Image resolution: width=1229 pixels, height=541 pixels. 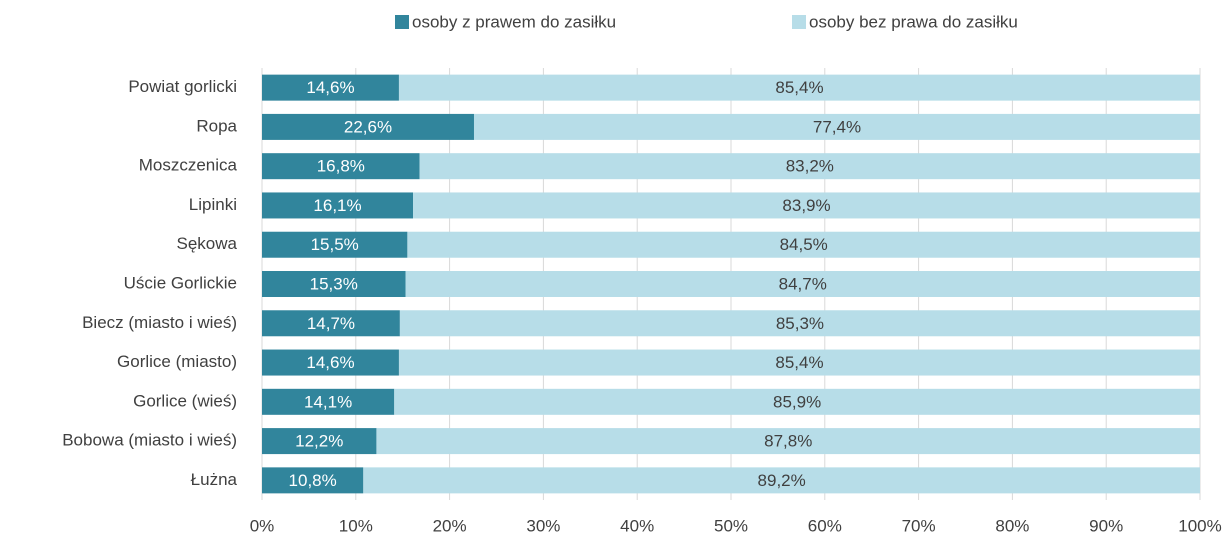 I want to click on data-label: 10,8%, so click(x=313, y=480).